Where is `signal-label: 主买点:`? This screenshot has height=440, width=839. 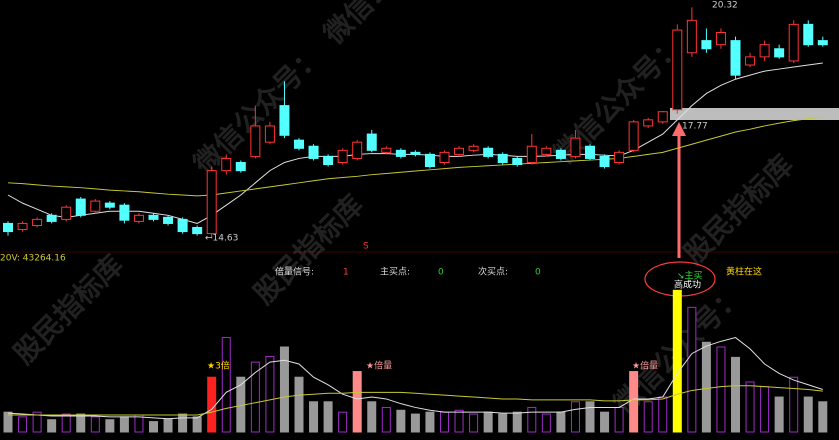 signal-label: 主买点: is located at coordinates (395, 272).